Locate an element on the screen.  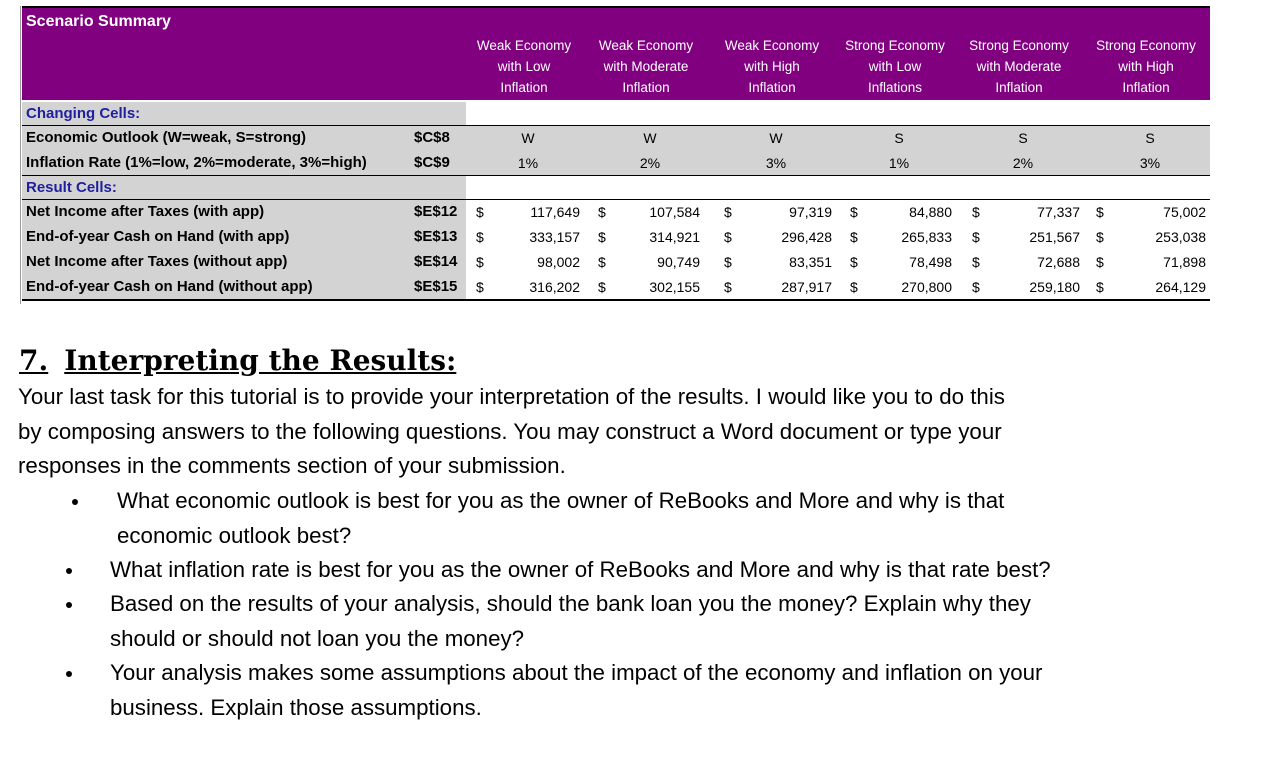
question-line: should or should not loan you the money? is located at coordinates (317, 638).